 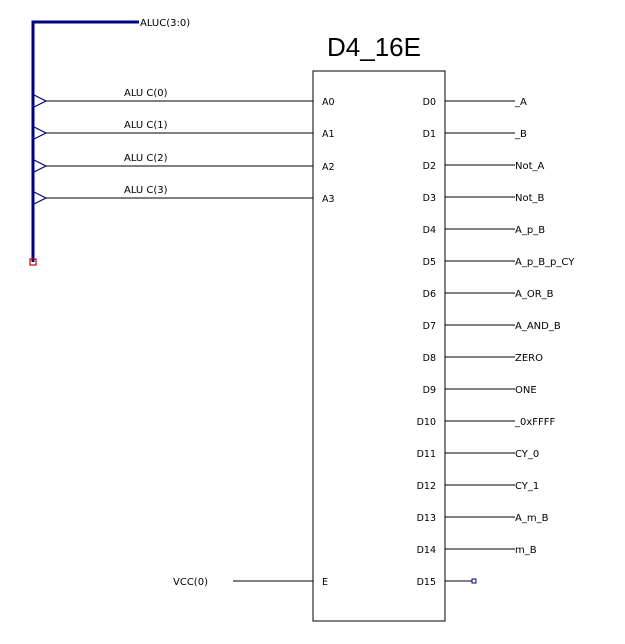 I want to click on output-net-label: Not_B, so click(x=530, y=198).